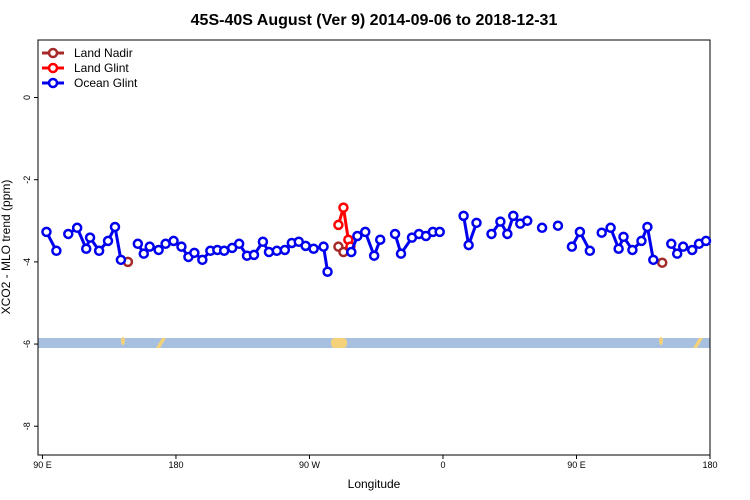  Describe the element at coordinates (27, 180) in the screenshot. I see `y-tick-label: -2` at that location.